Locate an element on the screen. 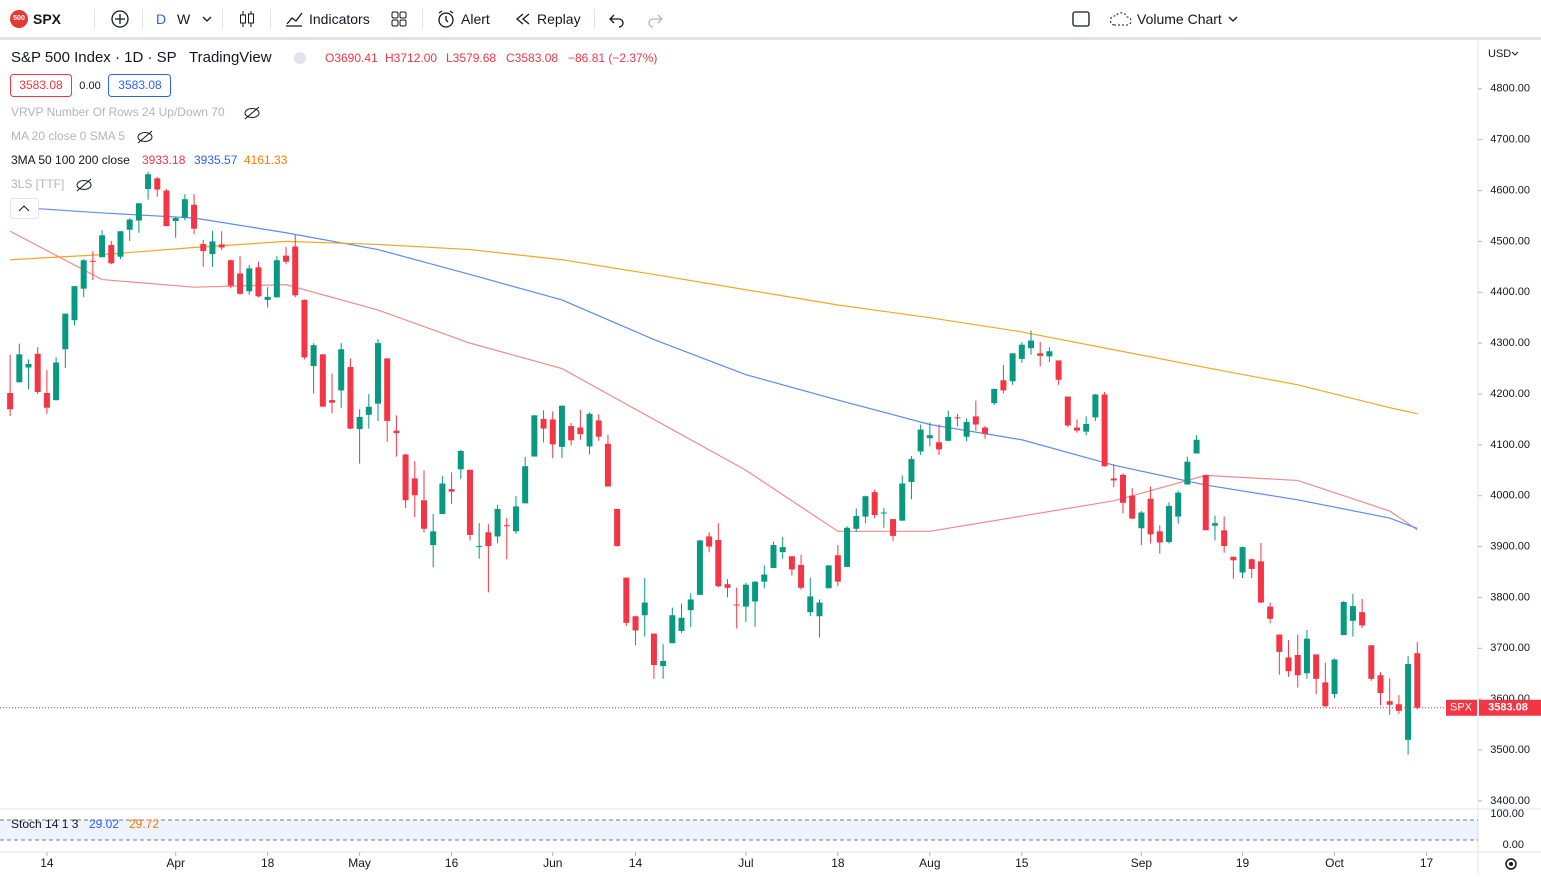 Image resolution: width=1541 pixels, height=883 pixels. interval: W is located at coordinates (184, 18).